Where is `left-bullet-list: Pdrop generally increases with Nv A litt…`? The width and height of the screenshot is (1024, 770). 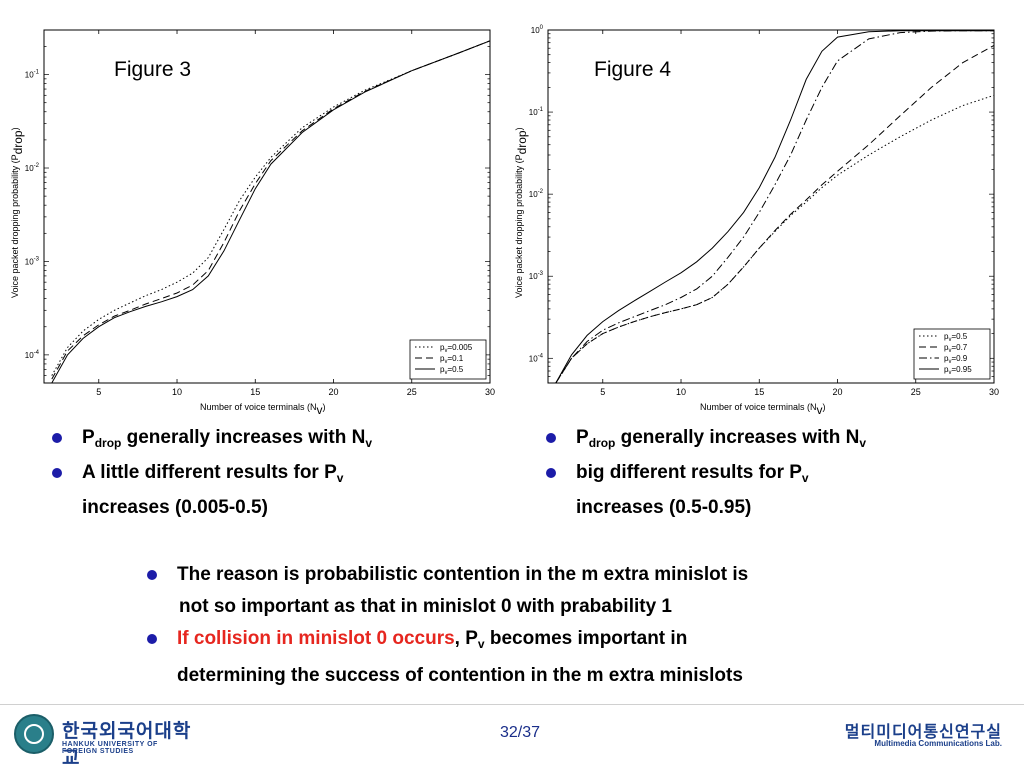
left-bullet-list: Pdrop generally increases with Nv A litt… is located at coordinates (272, 473).